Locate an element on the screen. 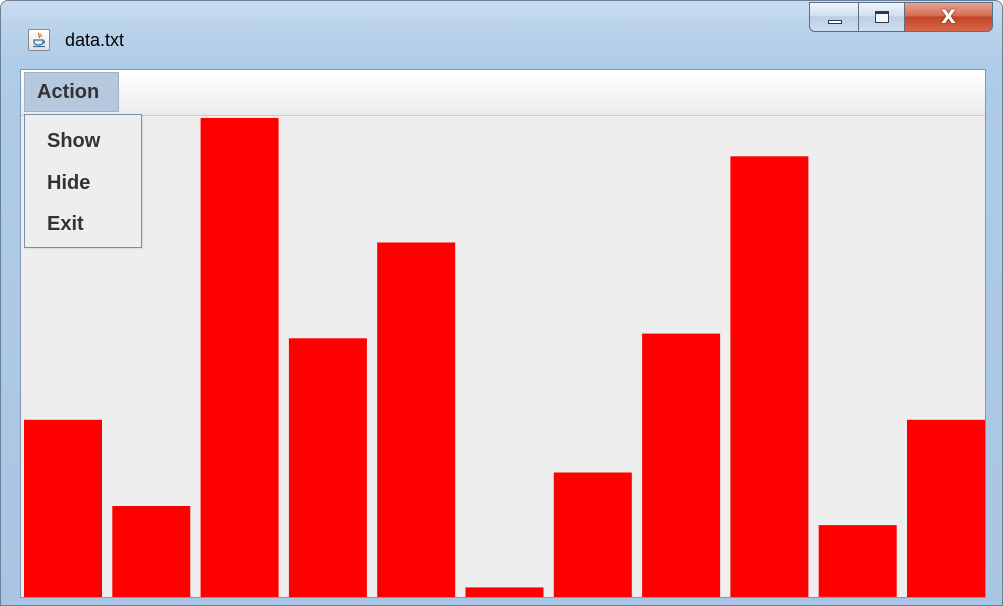  close-icon: X is located at coordinates (948, 17).